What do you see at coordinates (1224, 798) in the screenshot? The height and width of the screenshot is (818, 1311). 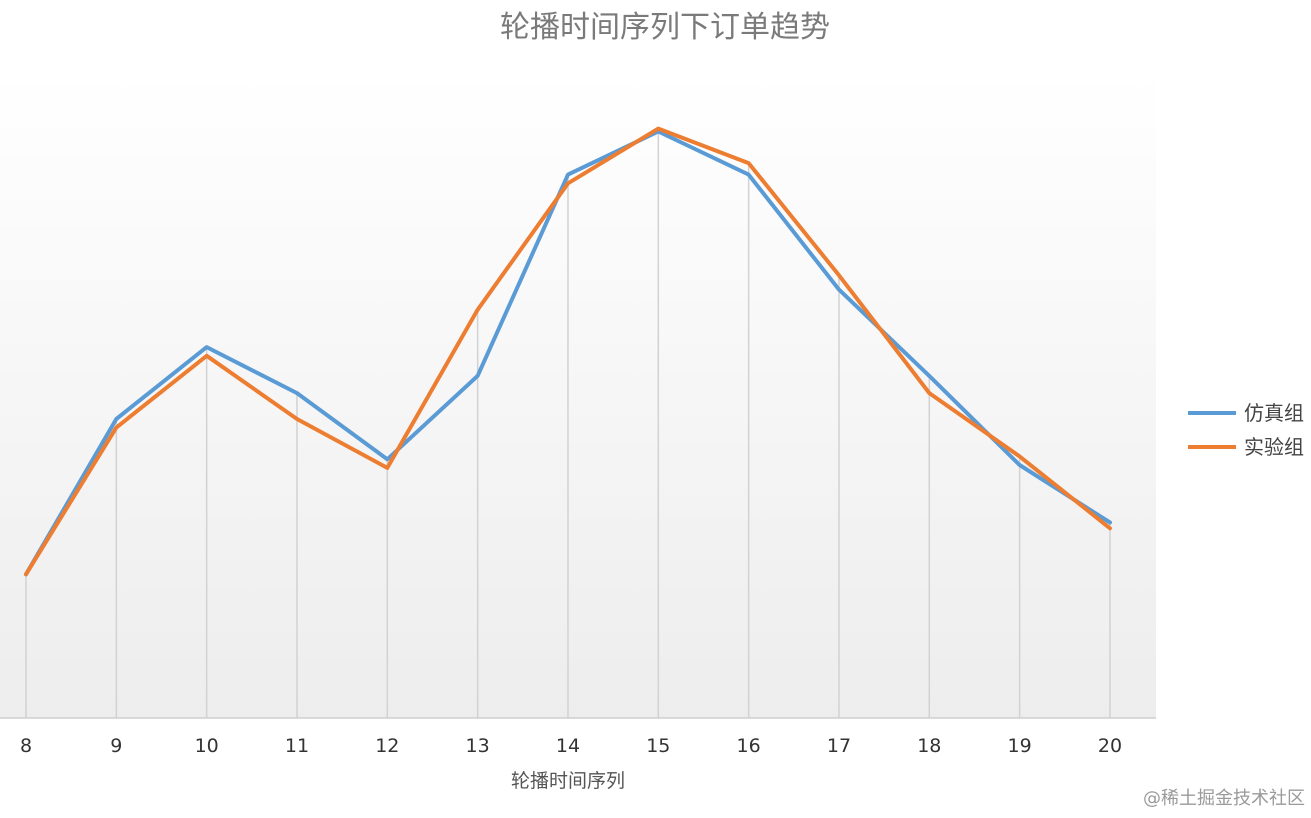 I see `watermark: @稀土掘金技术社区` at bounding box center [1224, 798].